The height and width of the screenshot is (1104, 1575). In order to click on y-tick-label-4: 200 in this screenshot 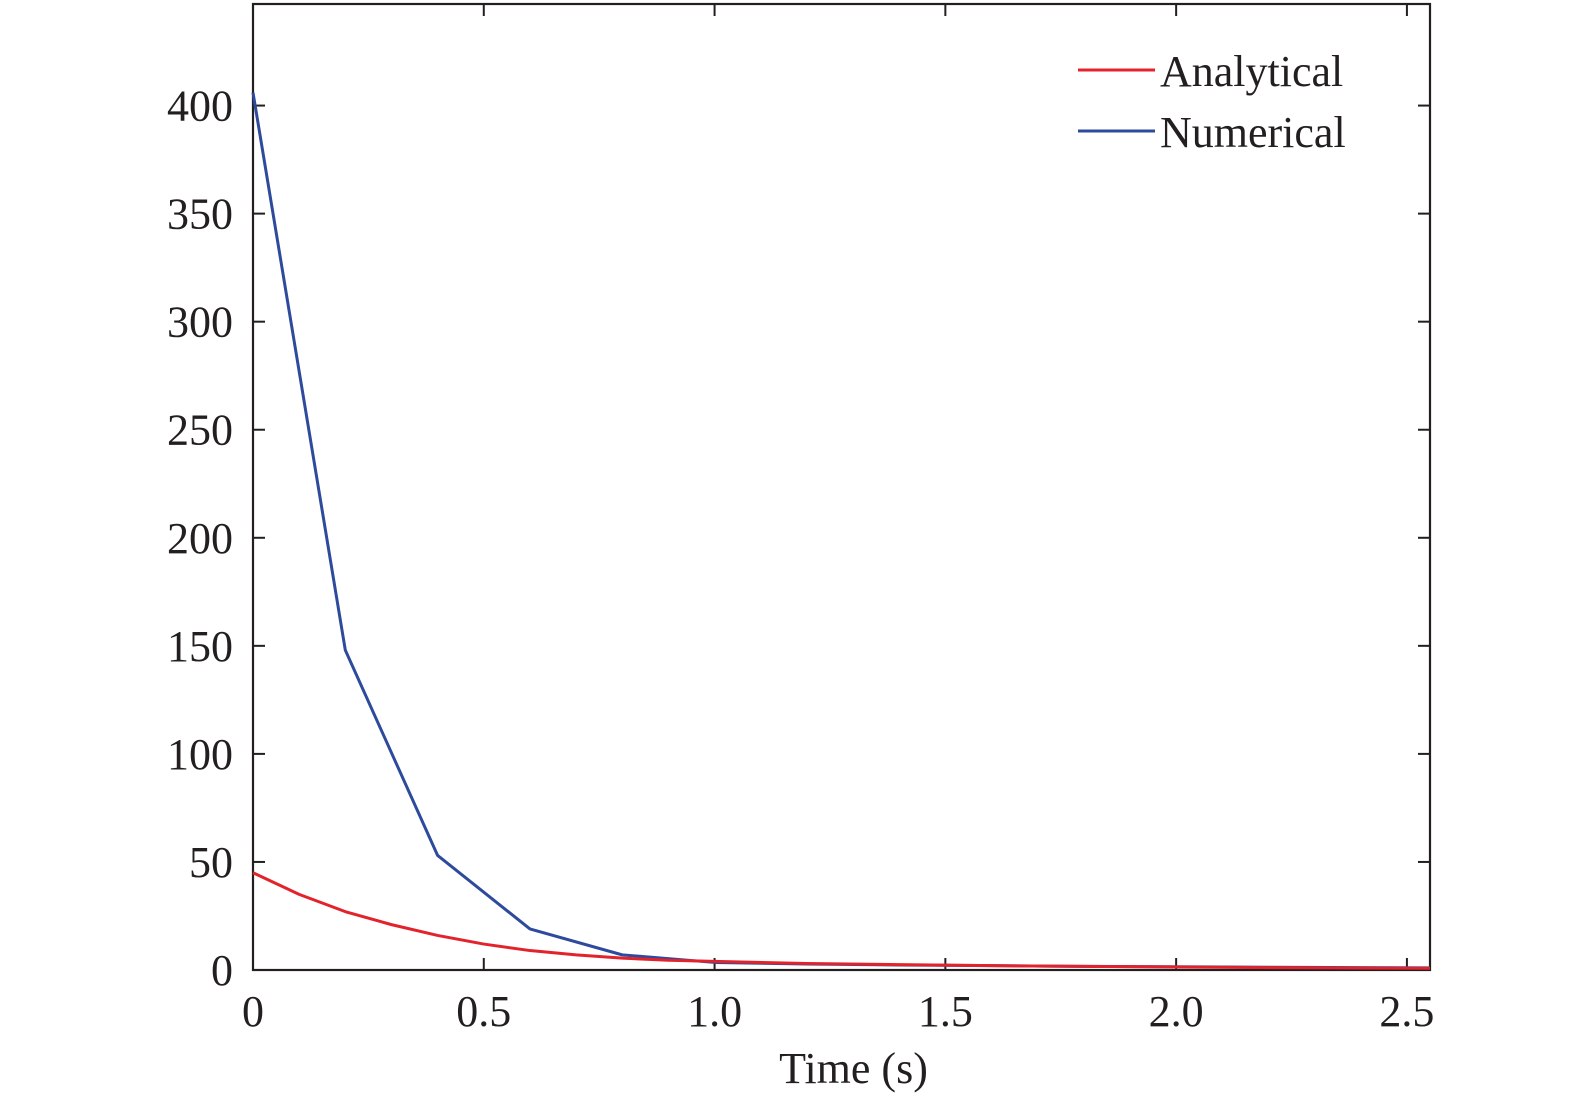, I will do `click(200, 538)`.